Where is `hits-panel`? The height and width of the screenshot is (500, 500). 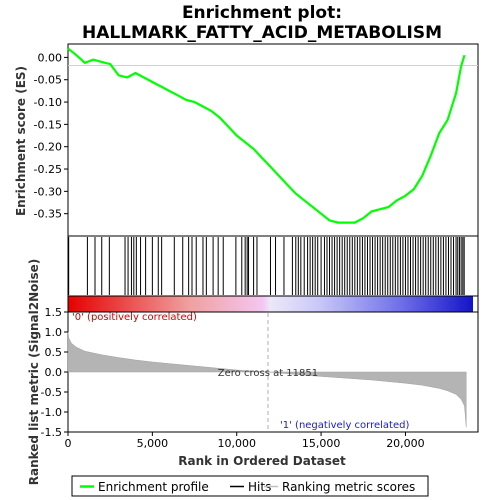 hits-panel is located at coordinates (273, 266).